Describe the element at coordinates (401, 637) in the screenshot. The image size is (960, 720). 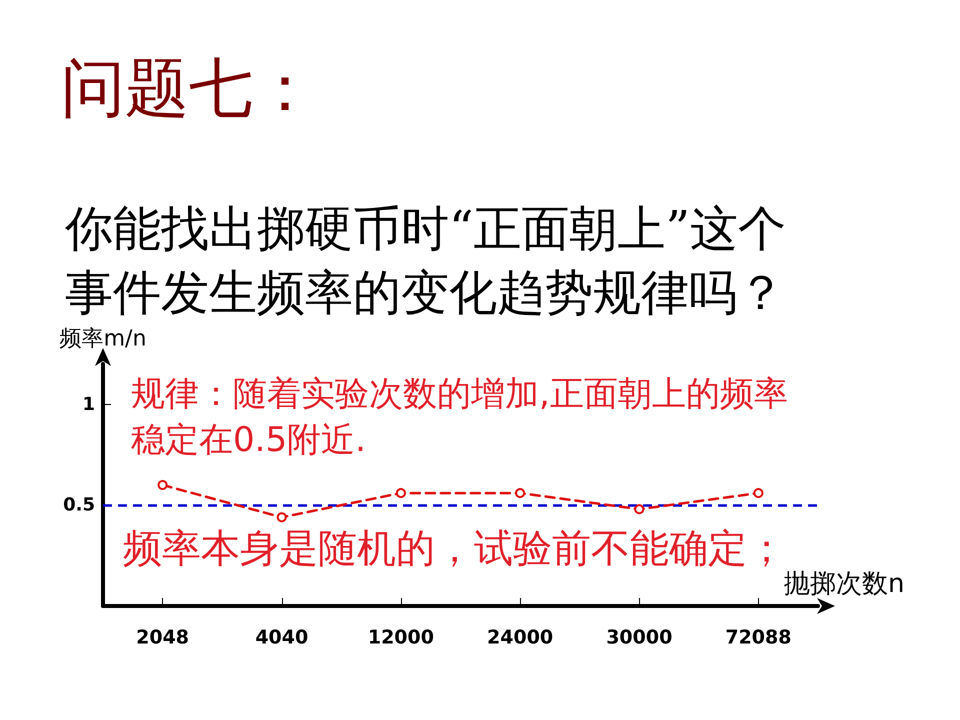
I see `x-tick-label: 12000` at that location.